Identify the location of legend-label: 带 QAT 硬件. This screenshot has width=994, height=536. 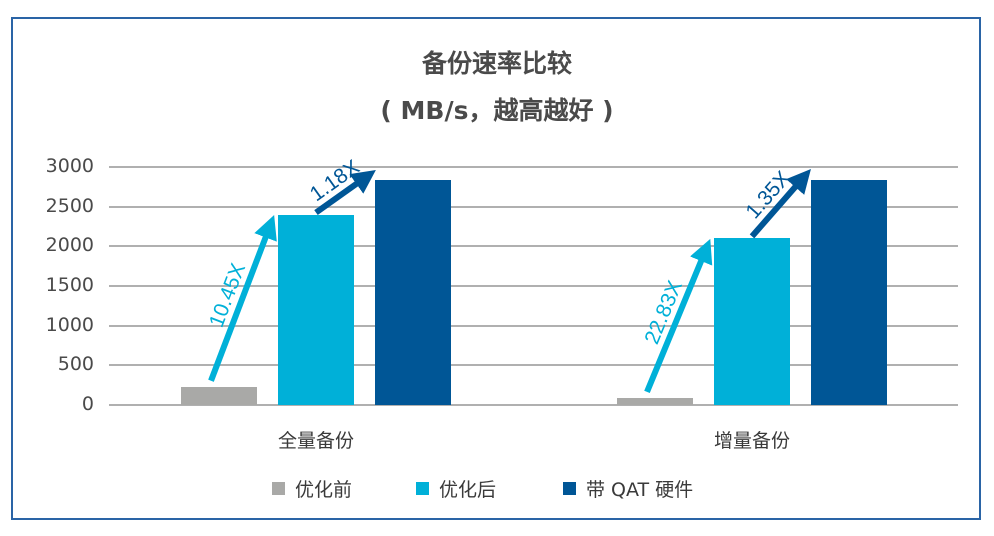
(640, 490).